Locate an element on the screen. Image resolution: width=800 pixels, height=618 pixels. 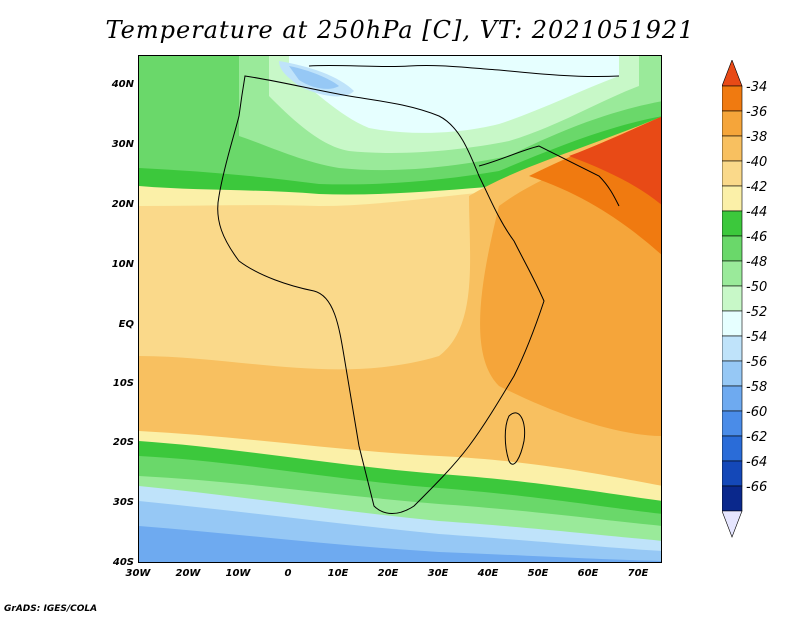
colorbar-label: -54 is located at coordinates (757, 337).